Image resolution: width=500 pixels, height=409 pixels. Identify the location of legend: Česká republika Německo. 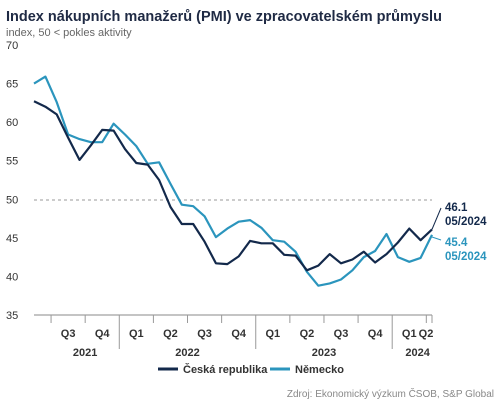
(251, 369).